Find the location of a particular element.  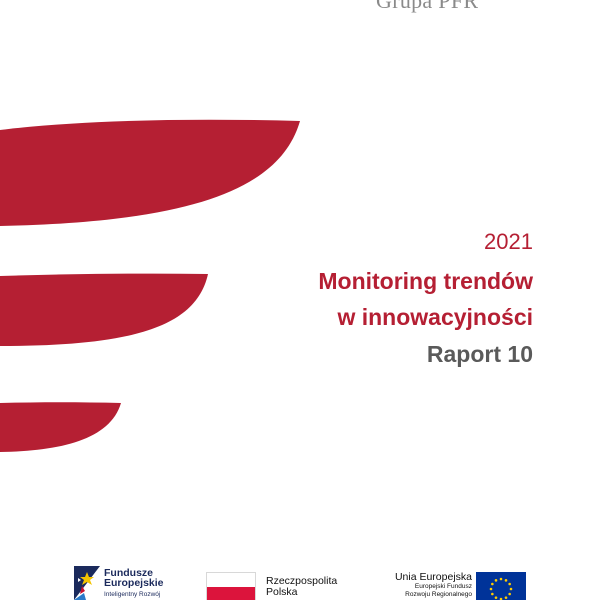

european-funds-star-icon is located at coordinates (87, 583).